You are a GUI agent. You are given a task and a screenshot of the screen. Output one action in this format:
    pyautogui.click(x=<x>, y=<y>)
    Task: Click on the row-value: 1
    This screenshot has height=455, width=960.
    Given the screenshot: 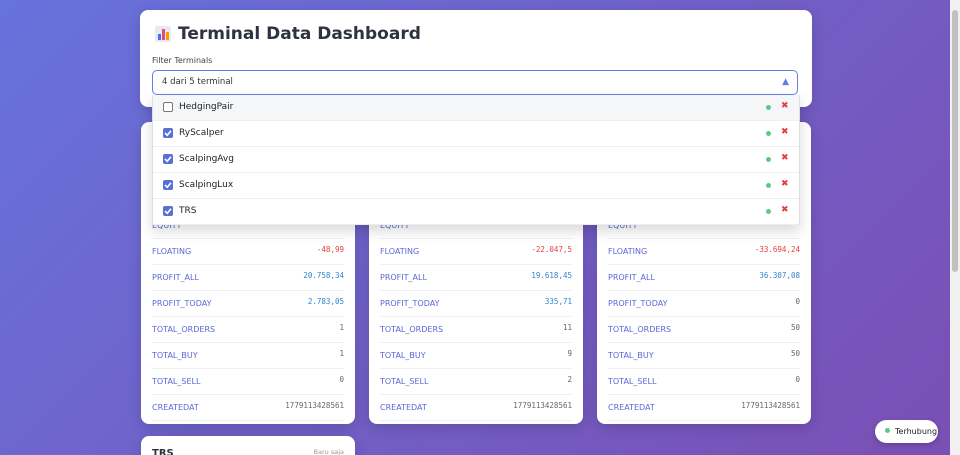 What is the action you would take?
    pyautogui.click(x=341, y=327)
    